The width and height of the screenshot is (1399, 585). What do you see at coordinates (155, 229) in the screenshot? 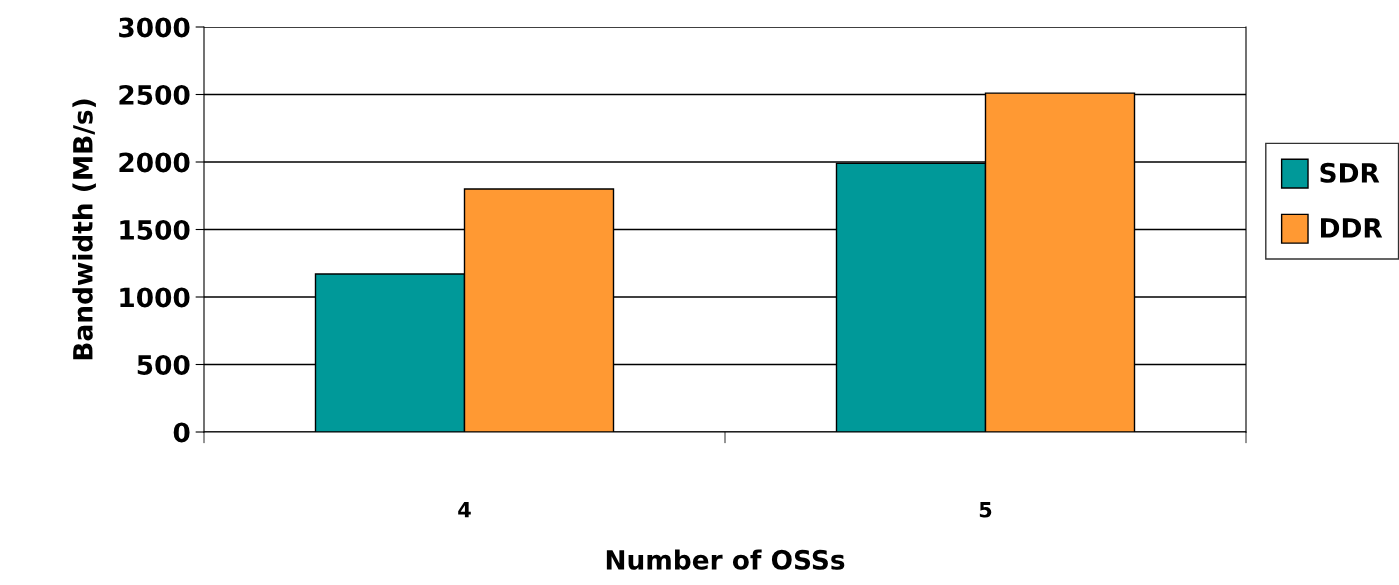
I see `y-tick-label: 1500` at bounding box center [155, 229].